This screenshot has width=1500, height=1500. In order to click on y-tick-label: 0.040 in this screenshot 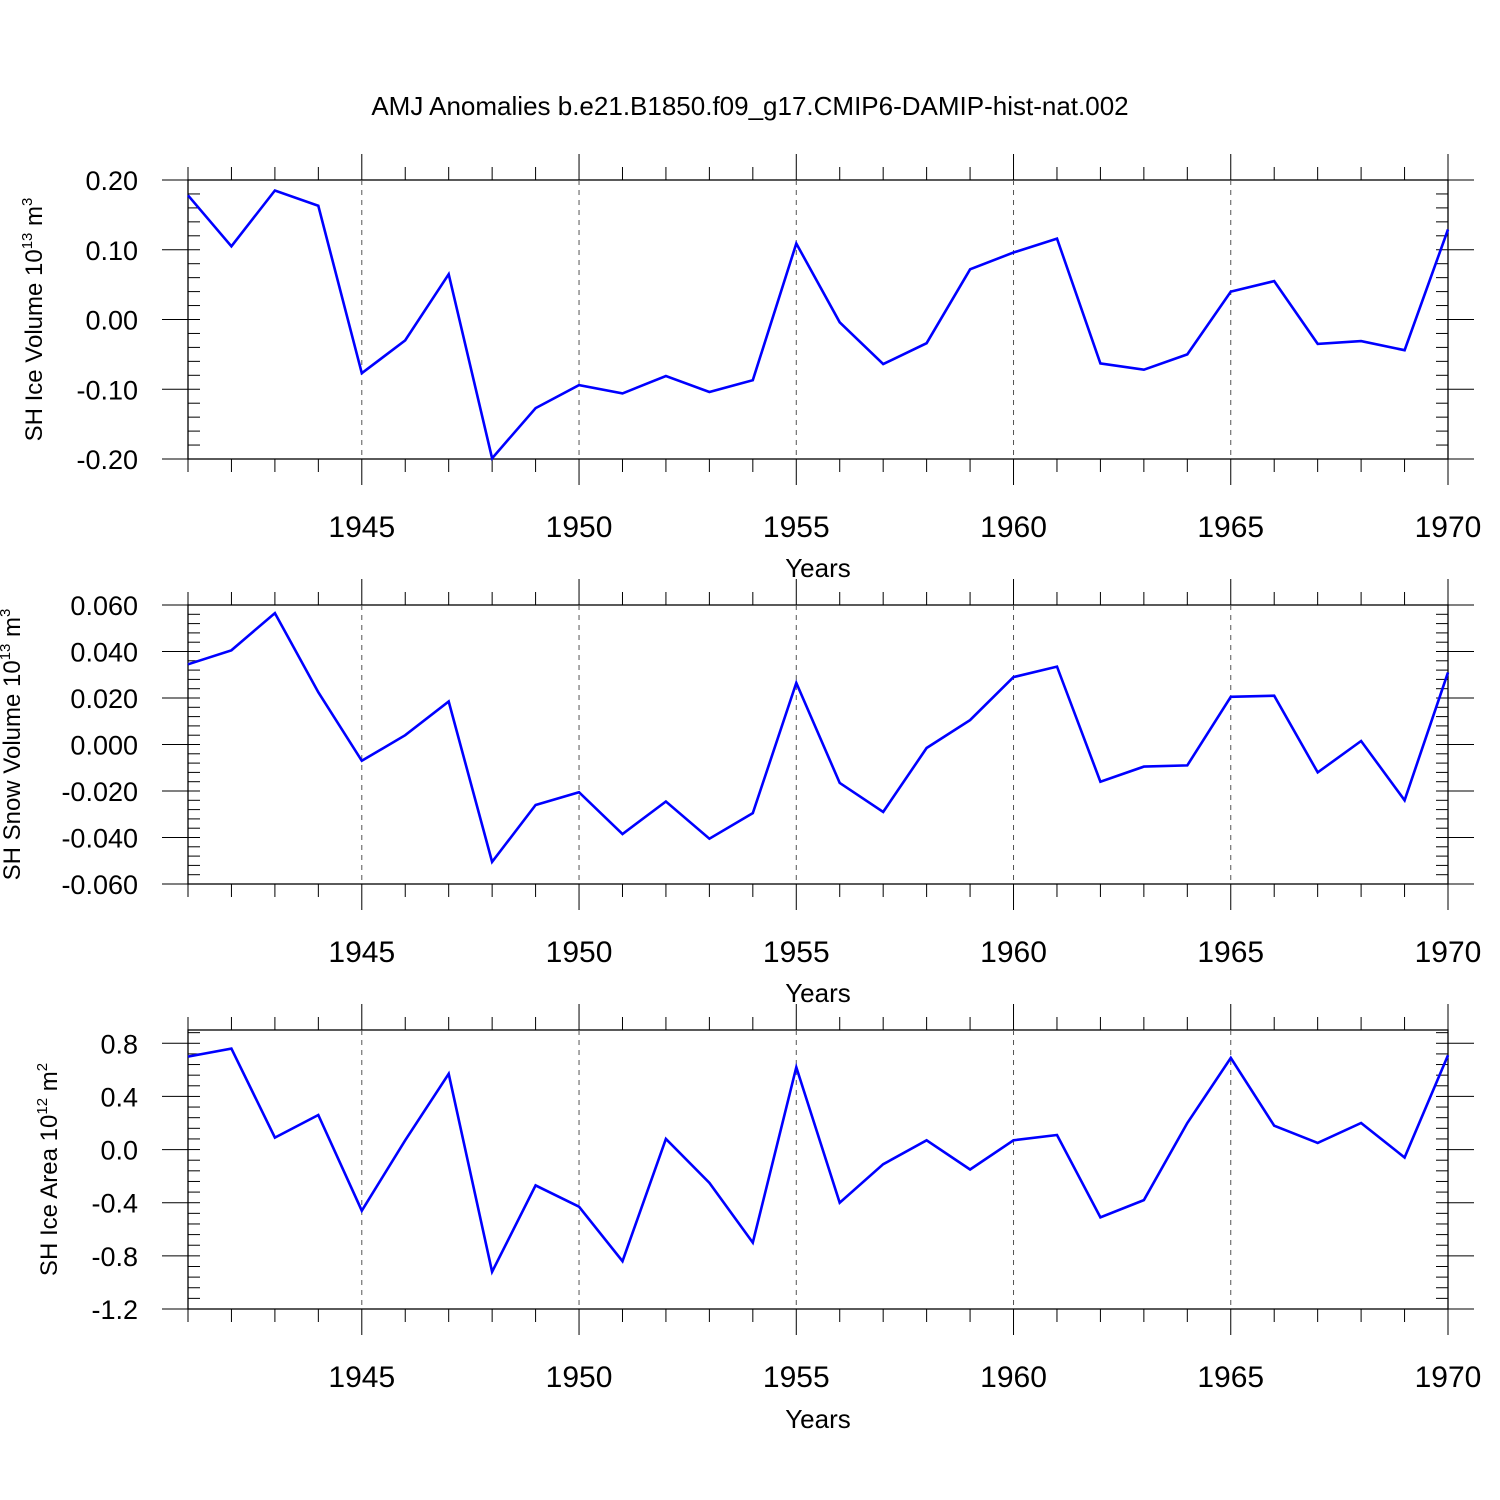, I will do `click(104, 653)`.